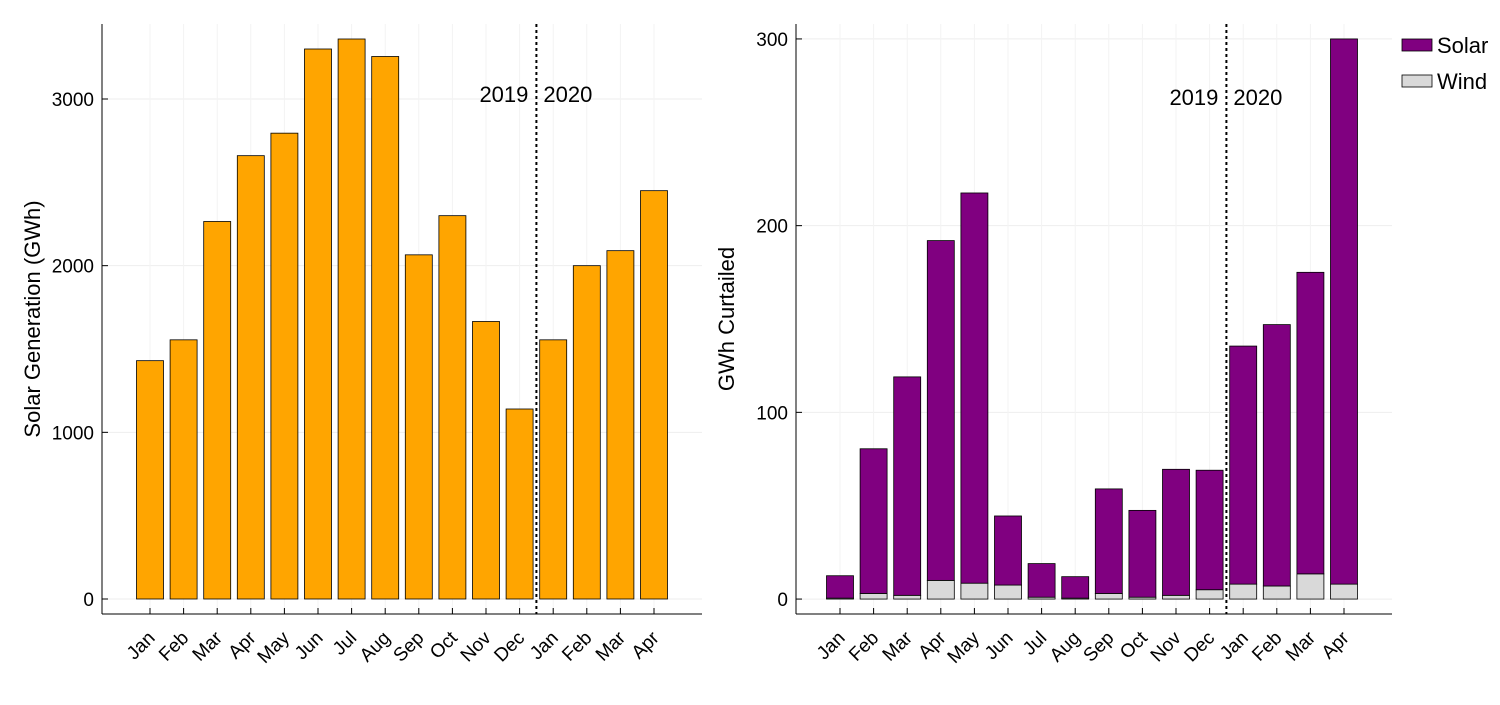 This screenshot has width=1500, height=705. What do you see at coordinates (318, 324) in the screenshot?
I see `bar-jun` at bounding box center [318, 324].